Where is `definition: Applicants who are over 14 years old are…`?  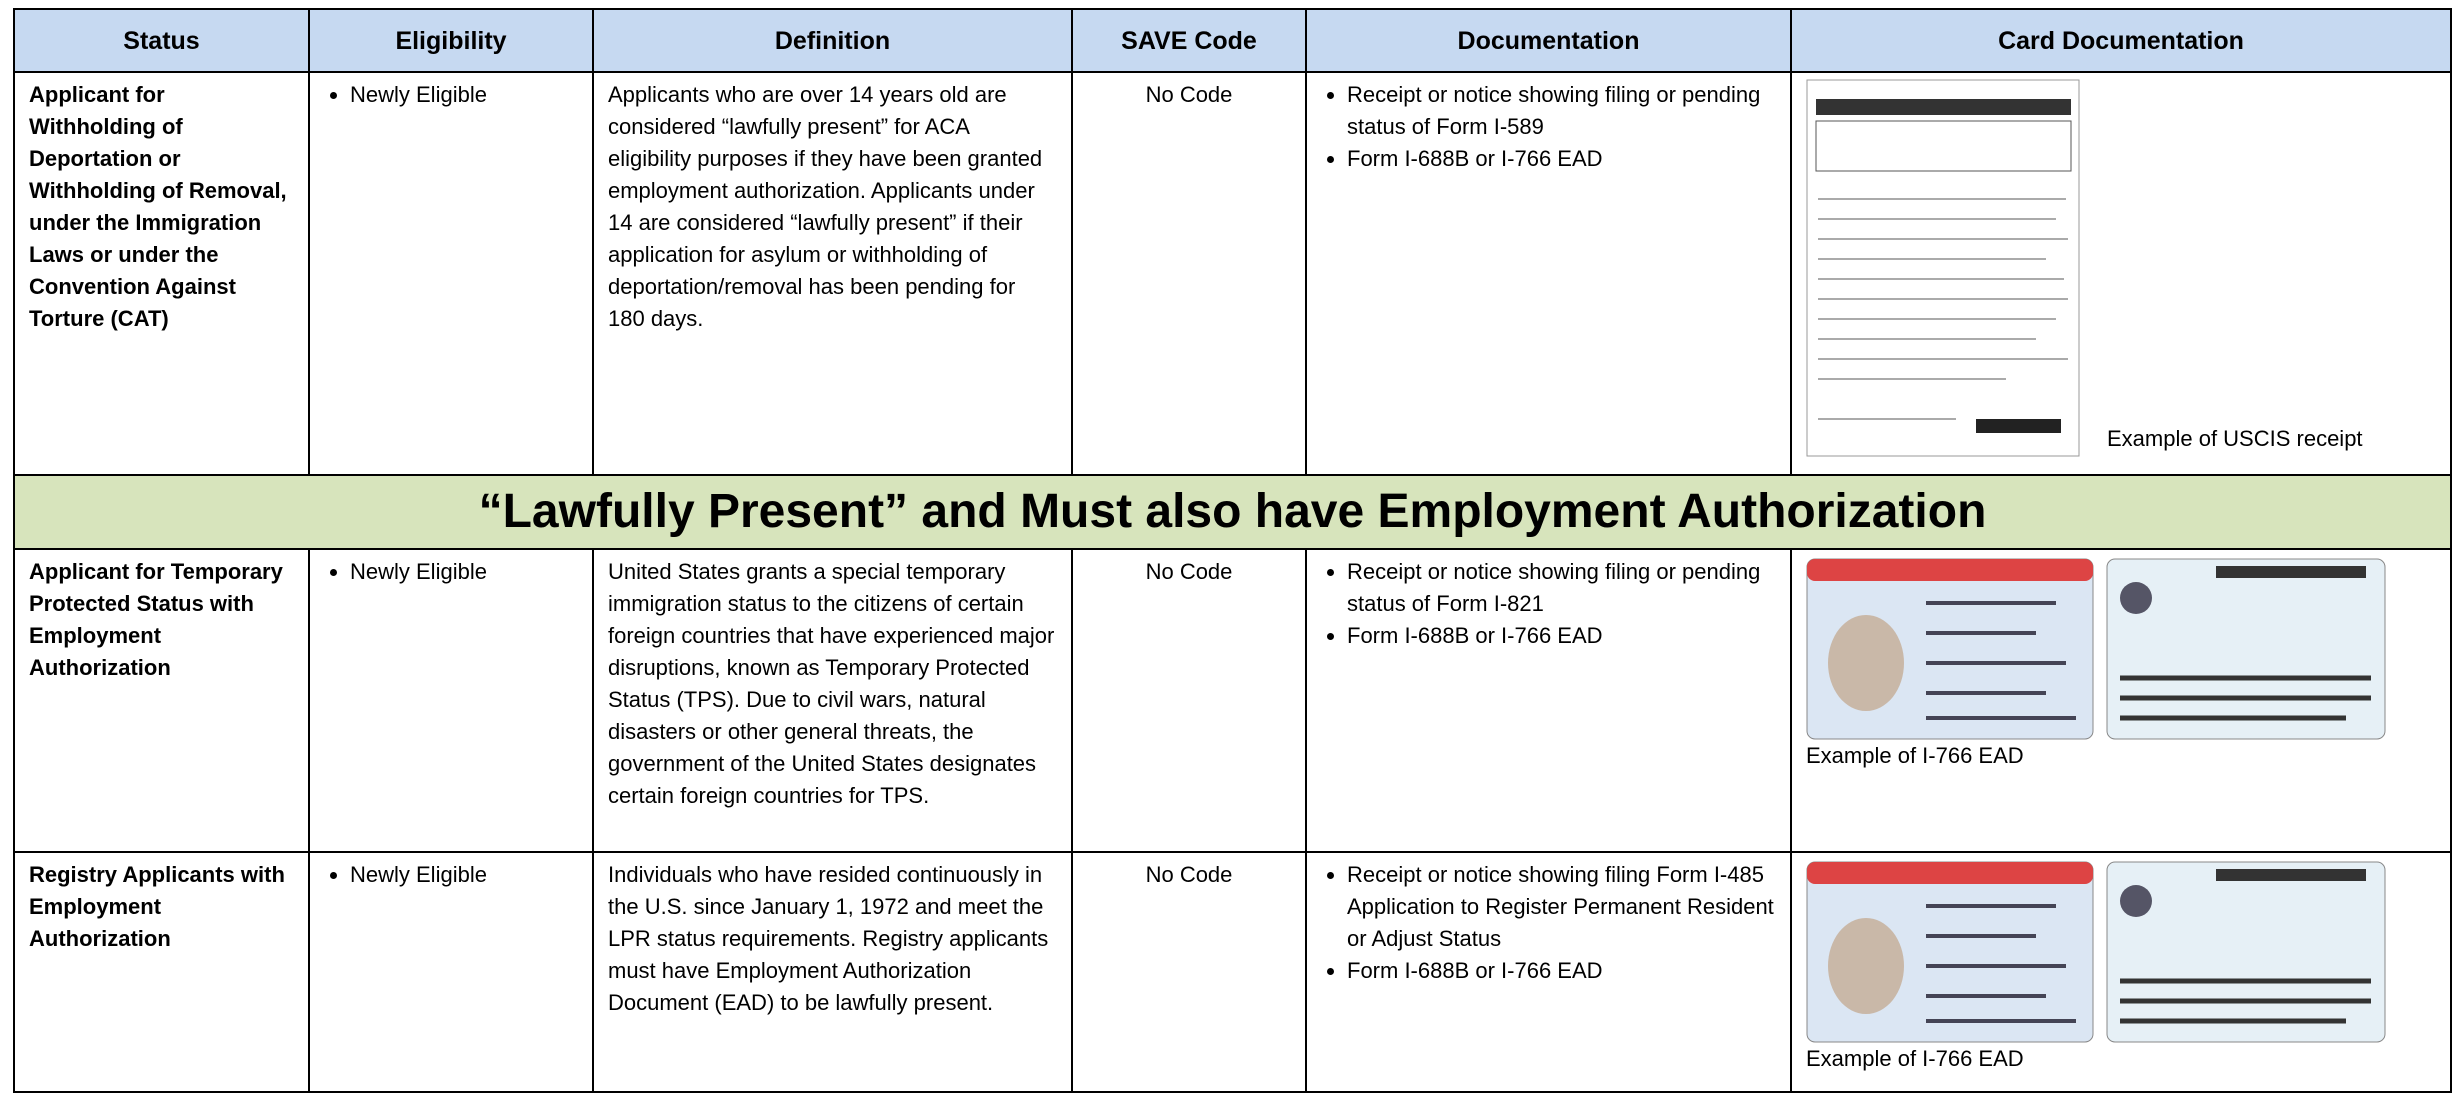
definition: Applicants who are over 14 years old are… is located at coordinates (832, 273).